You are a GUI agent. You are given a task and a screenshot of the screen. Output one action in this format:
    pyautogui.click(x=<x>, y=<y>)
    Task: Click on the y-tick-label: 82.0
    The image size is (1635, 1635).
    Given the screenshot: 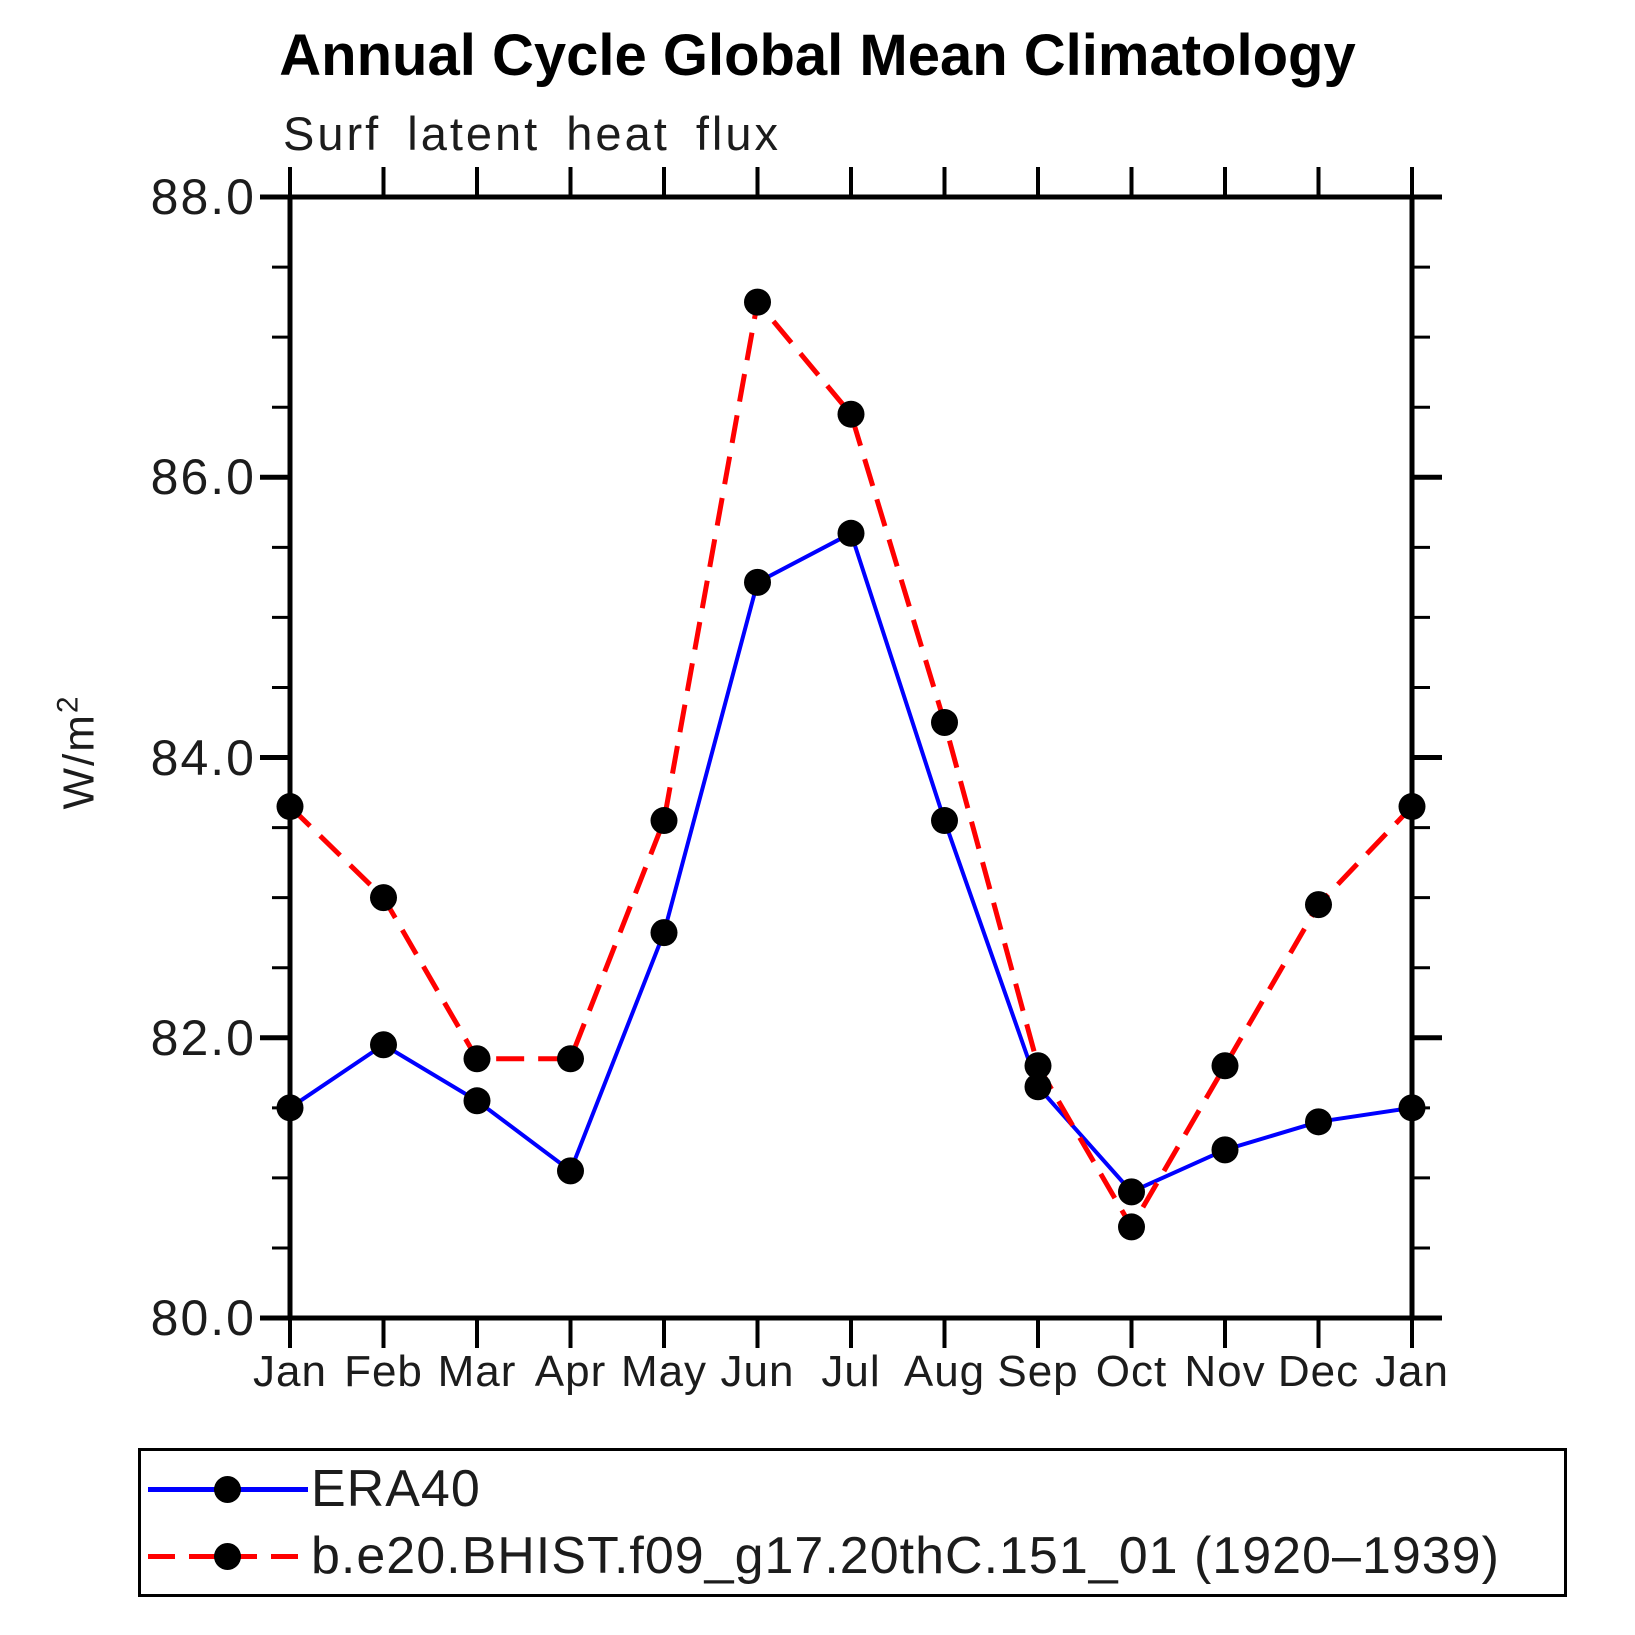 What is the action you would take?
    pyautogui.click(x=203, y=1037)
    